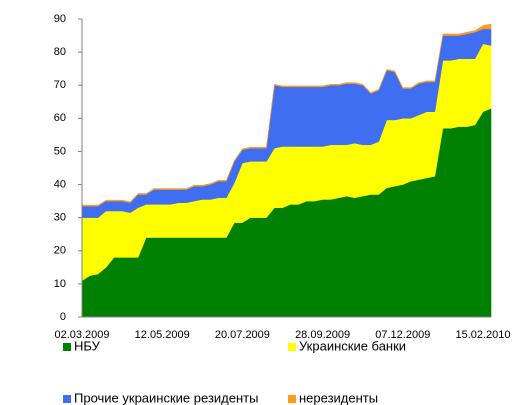 The width and height of the screenshot is (523, 405). Describe the element at coordinates (322, 335) in the screenshot. I see `x-tick-label: 28.09.2009` at that location.